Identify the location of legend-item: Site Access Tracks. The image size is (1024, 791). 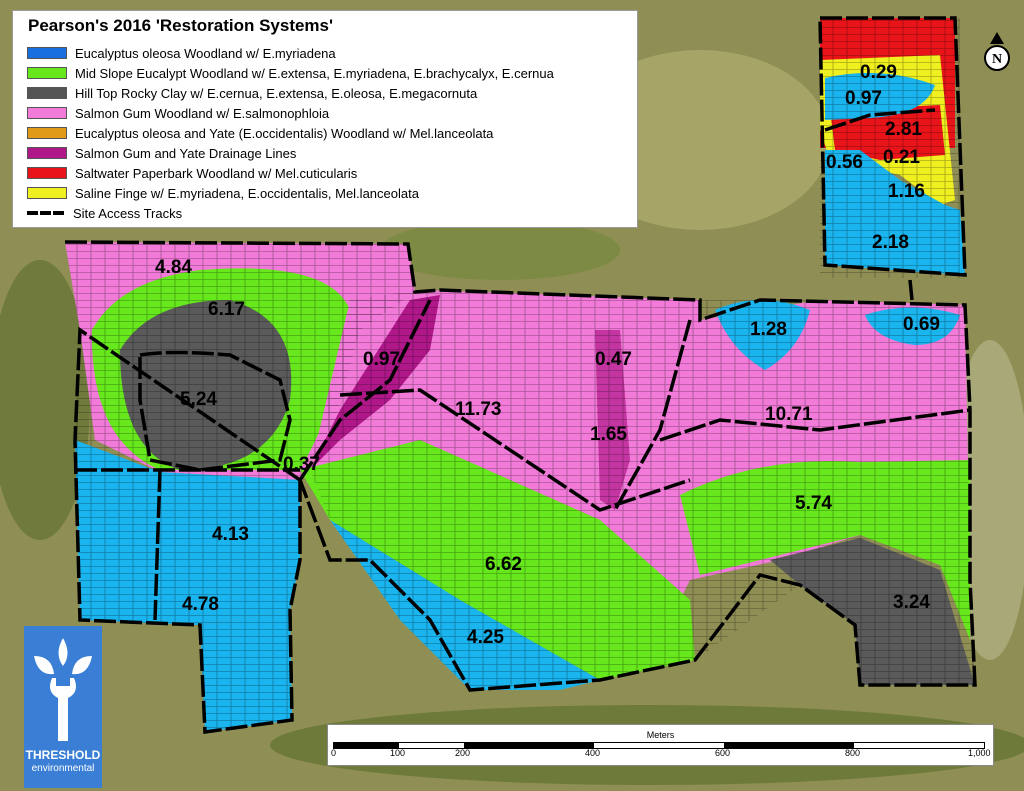
(104, 213).